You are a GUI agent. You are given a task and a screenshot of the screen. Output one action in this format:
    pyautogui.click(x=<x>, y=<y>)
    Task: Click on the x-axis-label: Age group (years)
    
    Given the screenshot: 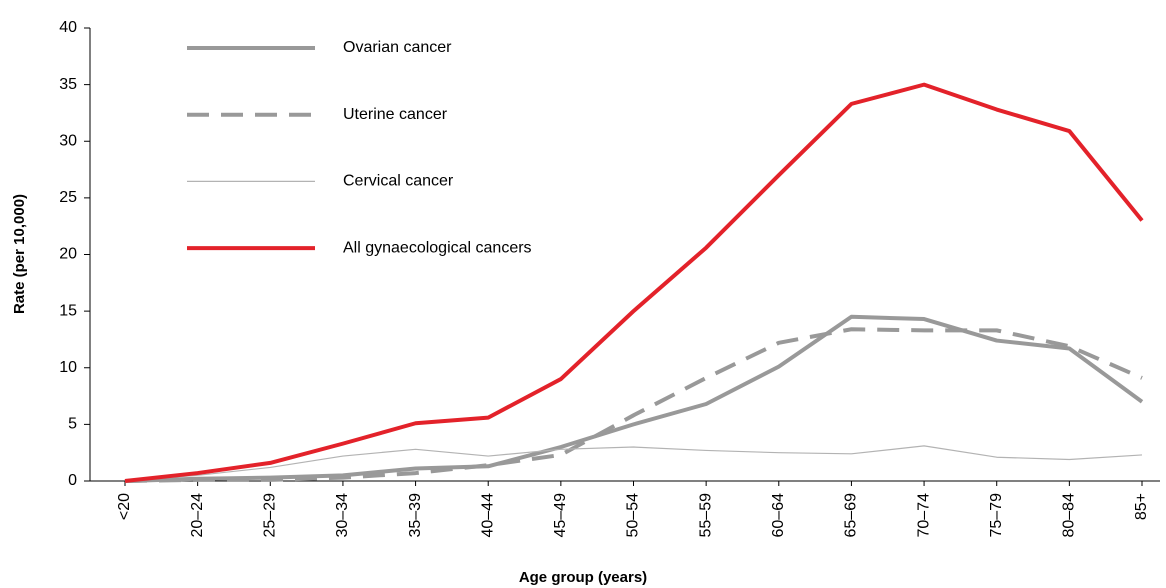 What is the action you would take?
    pyautogui.click(x=583, y=577)
    